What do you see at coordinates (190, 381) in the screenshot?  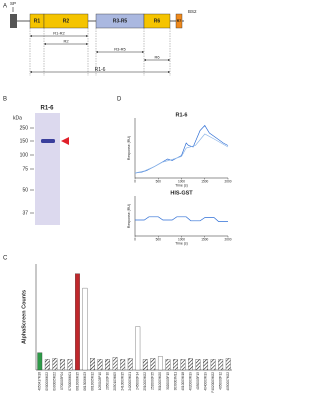 I see `x-tick-label: 4020003M19` at bounding box center [190, 381].